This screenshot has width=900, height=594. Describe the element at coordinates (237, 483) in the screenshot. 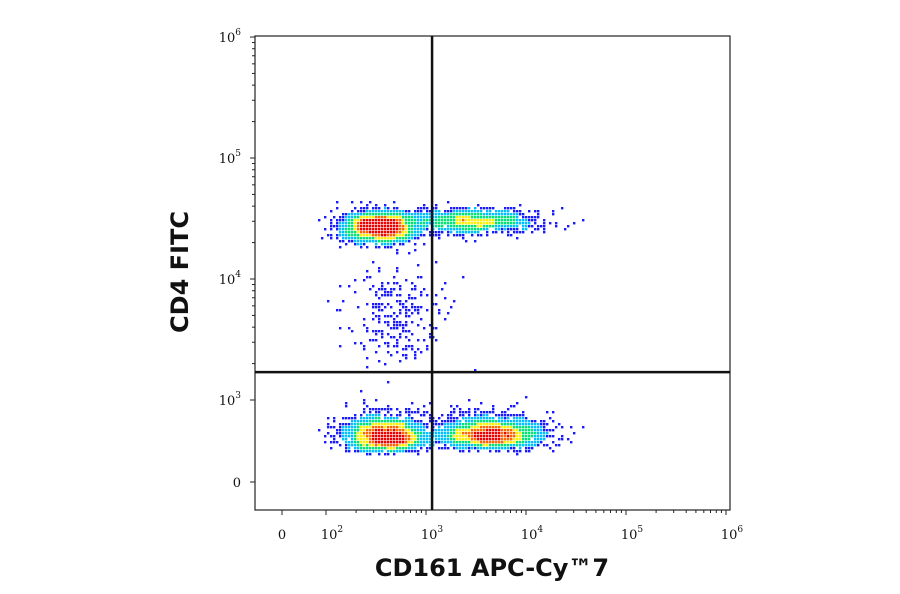

I see `y-tick-label: 0` at that location.